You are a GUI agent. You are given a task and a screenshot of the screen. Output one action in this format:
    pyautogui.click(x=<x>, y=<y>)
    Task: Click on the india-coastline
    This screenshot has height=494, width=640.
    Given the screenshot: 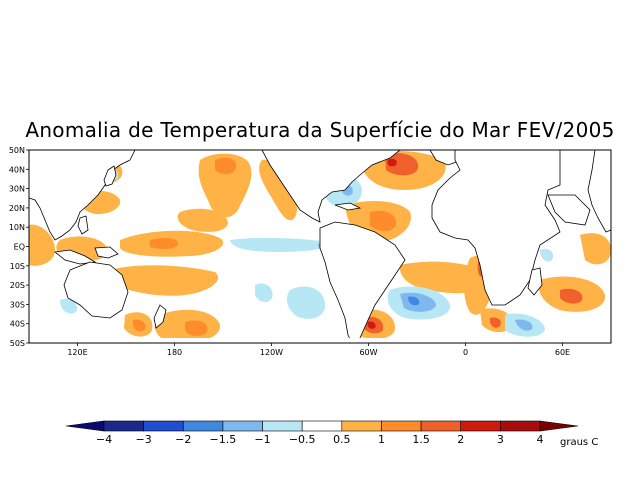 What is the action you would take?
    pyautogui.click(x=599, y=191)
    